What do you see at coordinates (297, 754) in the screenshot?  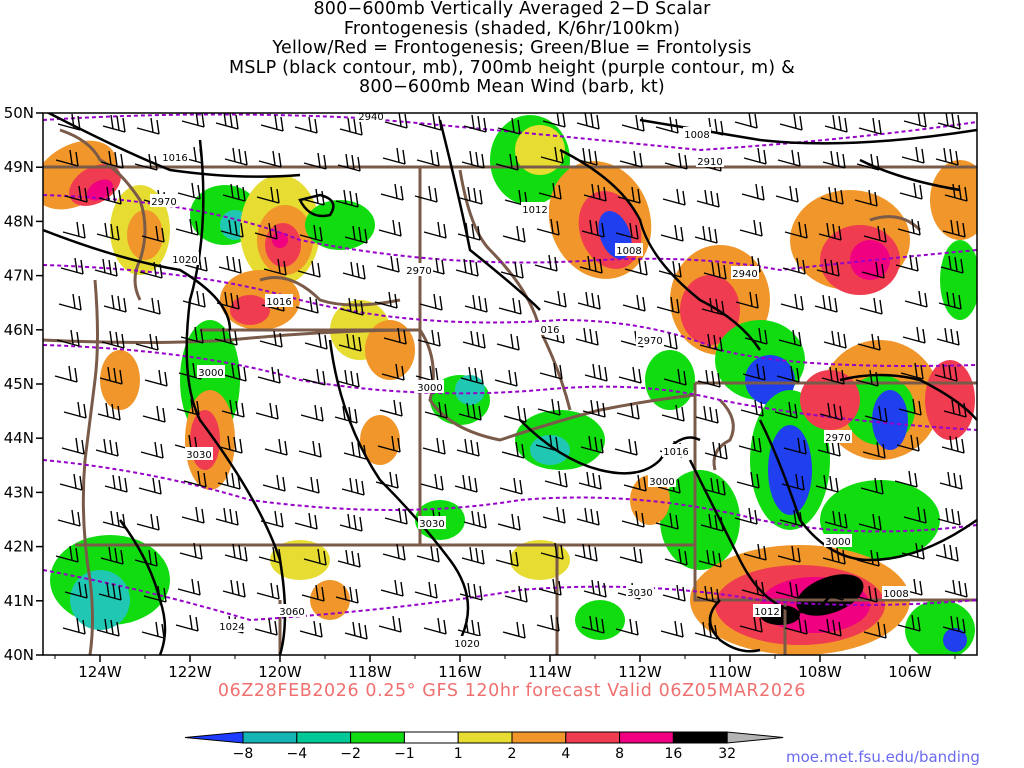 I see `colorbar-label: −4` at bounding box center [297, 754].